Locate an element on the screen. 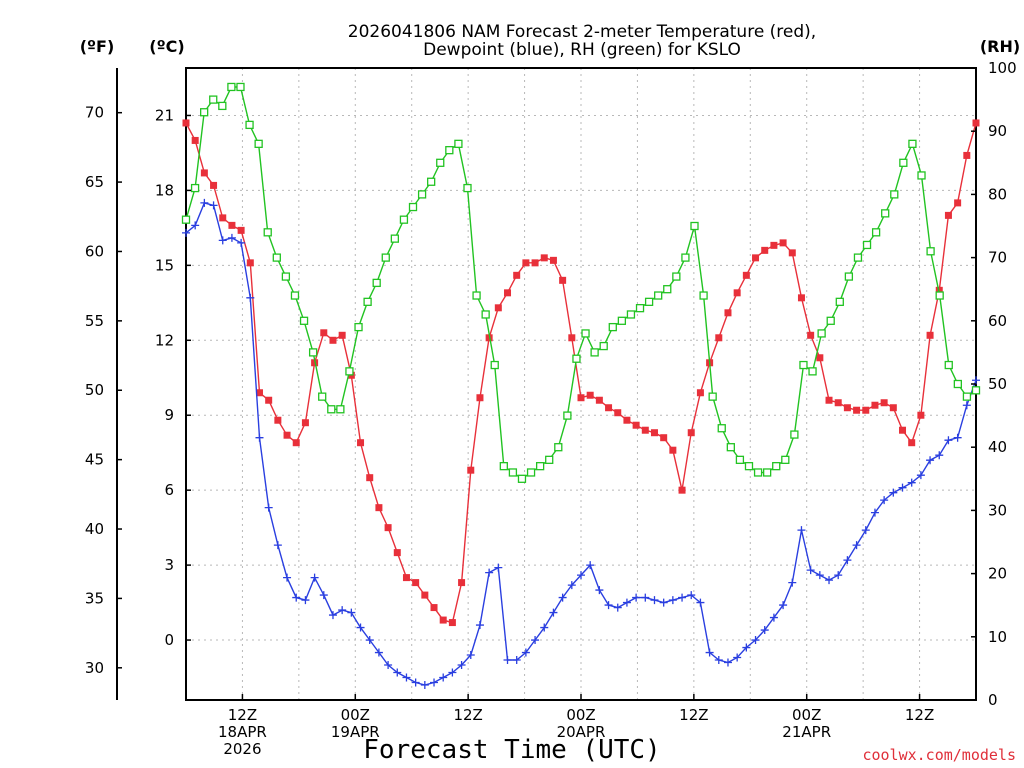 The height and width of the screenshot is (768, 1024). celsius-tick-label: 9 is located at coordinates (169, 415).